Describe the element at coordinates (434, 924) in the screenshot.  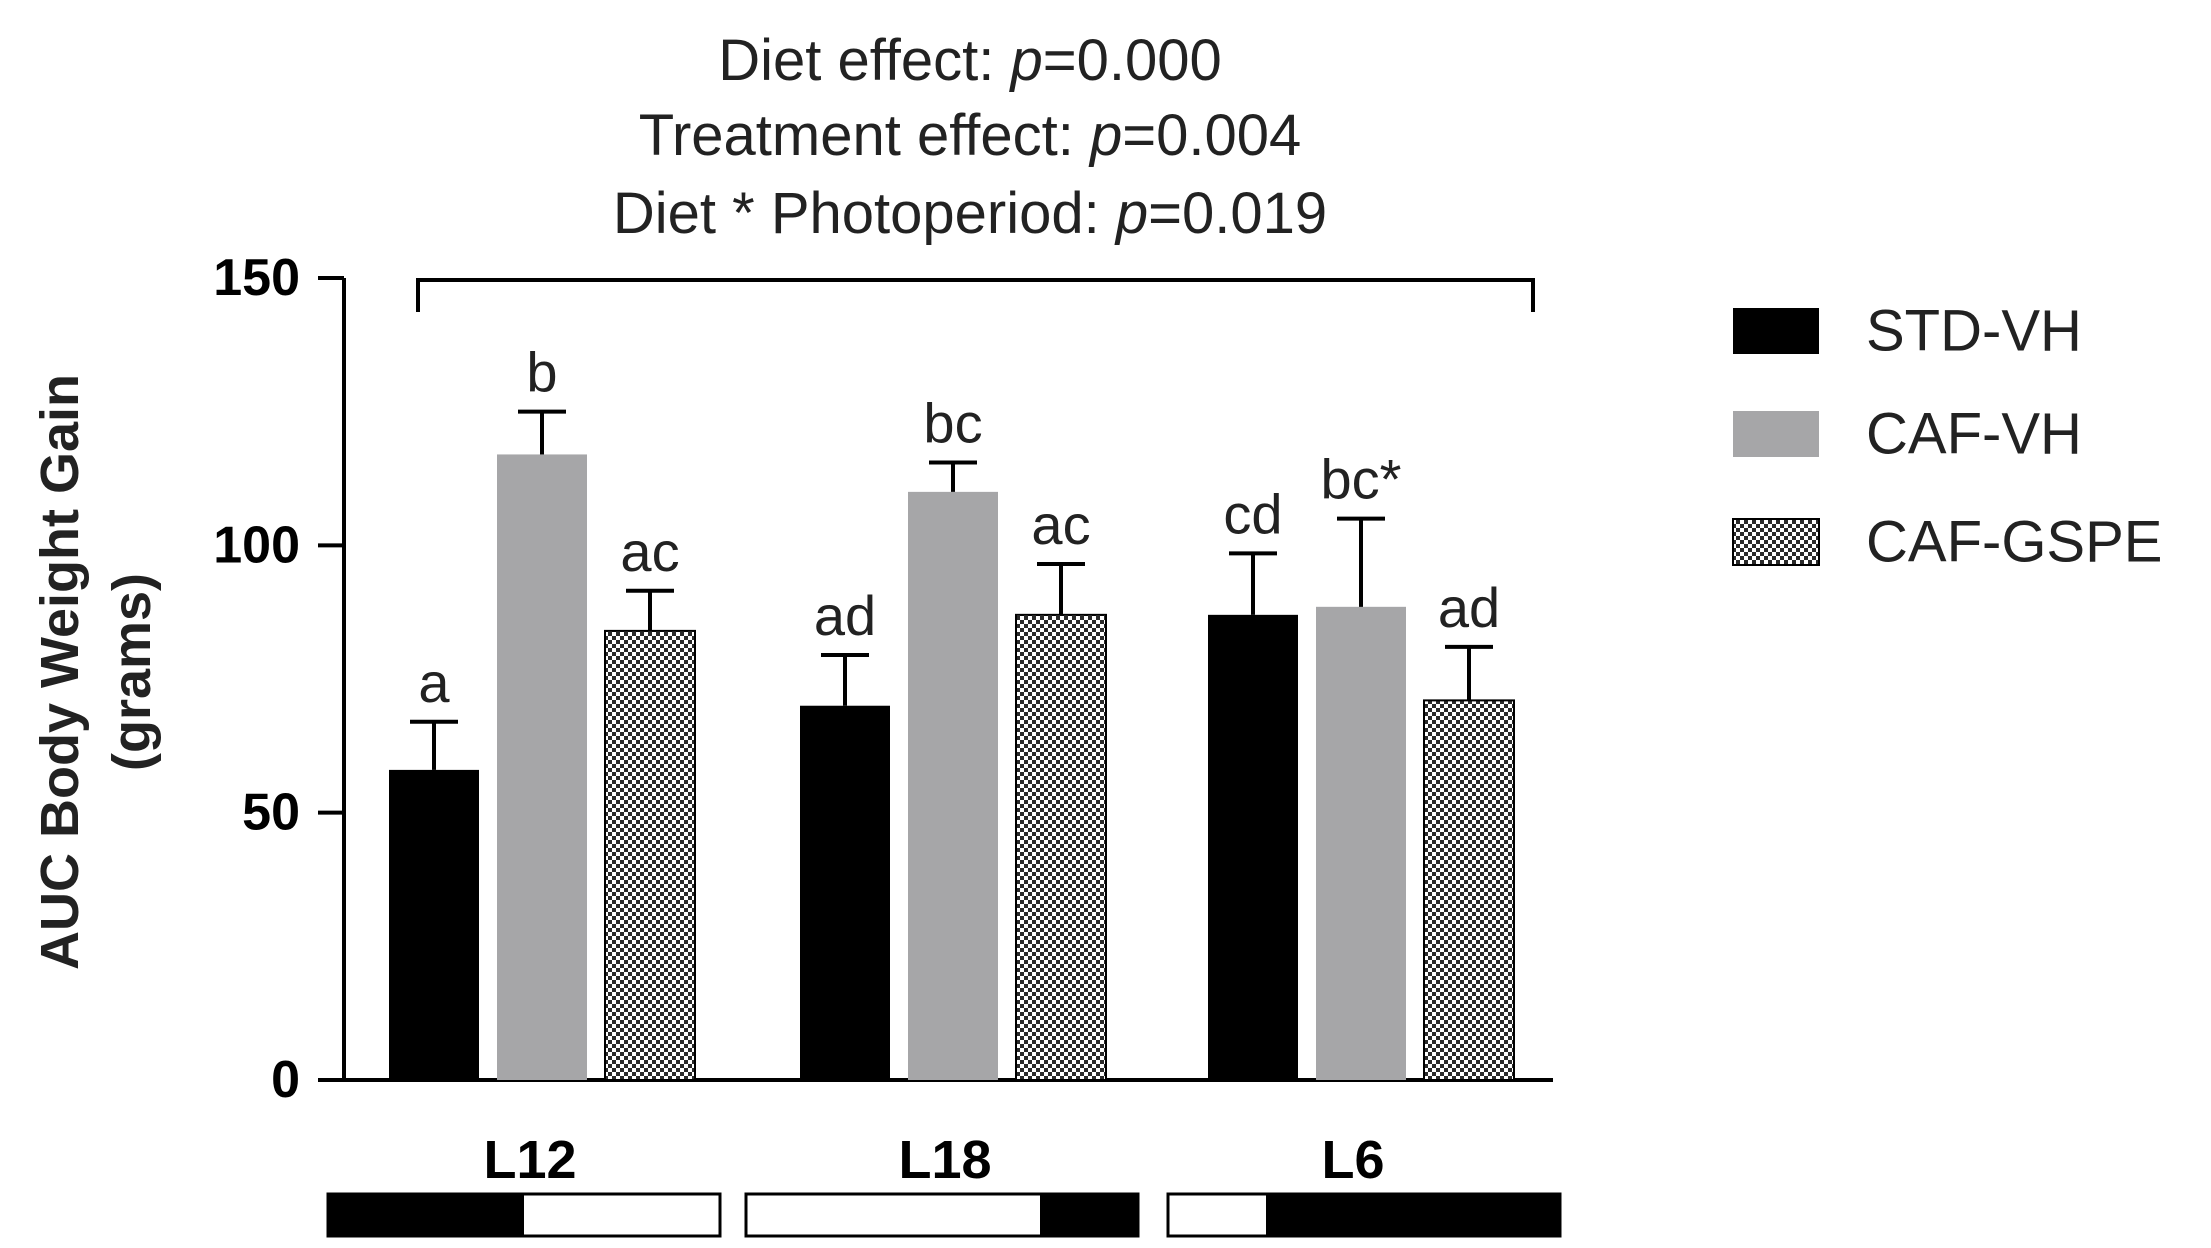
I see `bar-std-vh-l12` at that location.